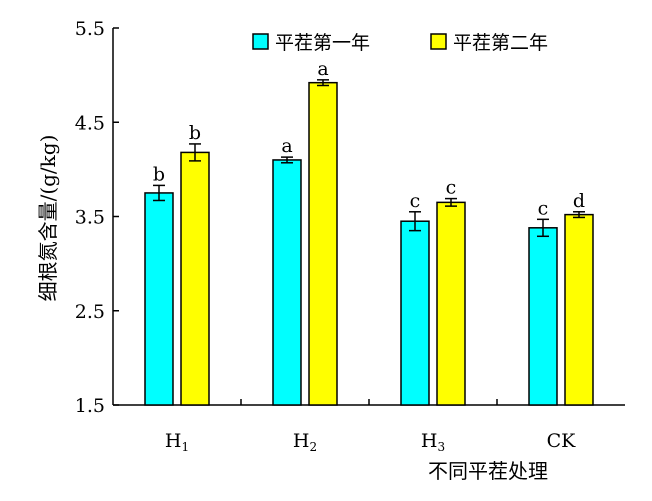  Describe the element at coordinates (562, 441) in the screenshot. I see `x-tick-label: CK` at that location.